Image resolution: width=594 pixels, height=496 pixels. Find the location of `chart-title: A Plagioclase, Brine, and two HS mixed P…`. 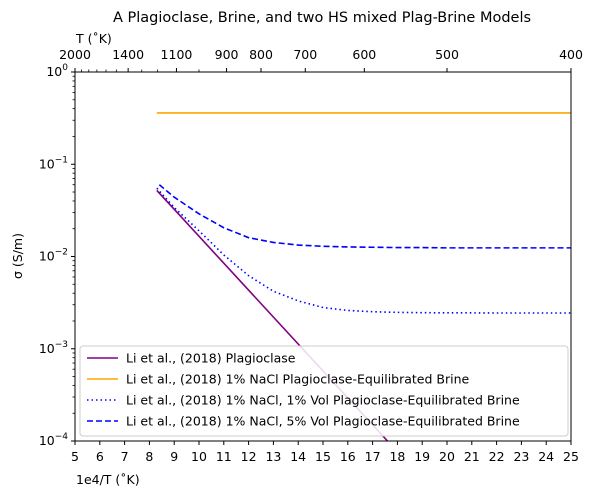

chart-title: A Plagioclase, Brine, and two HS mixed P… is located at coordinates (322, 18).